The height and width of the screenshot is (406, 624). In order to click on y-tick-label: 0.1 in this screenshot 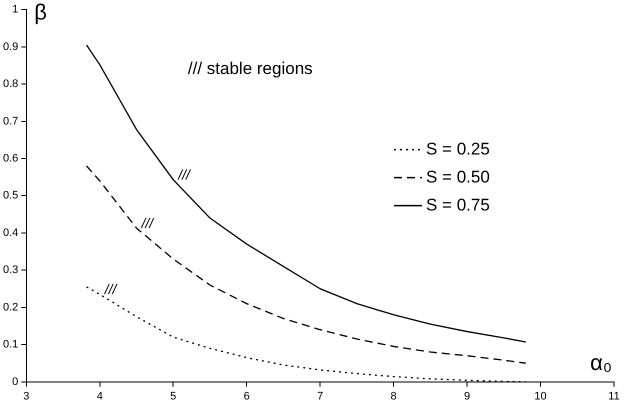, I will do `click(10, 344)`.